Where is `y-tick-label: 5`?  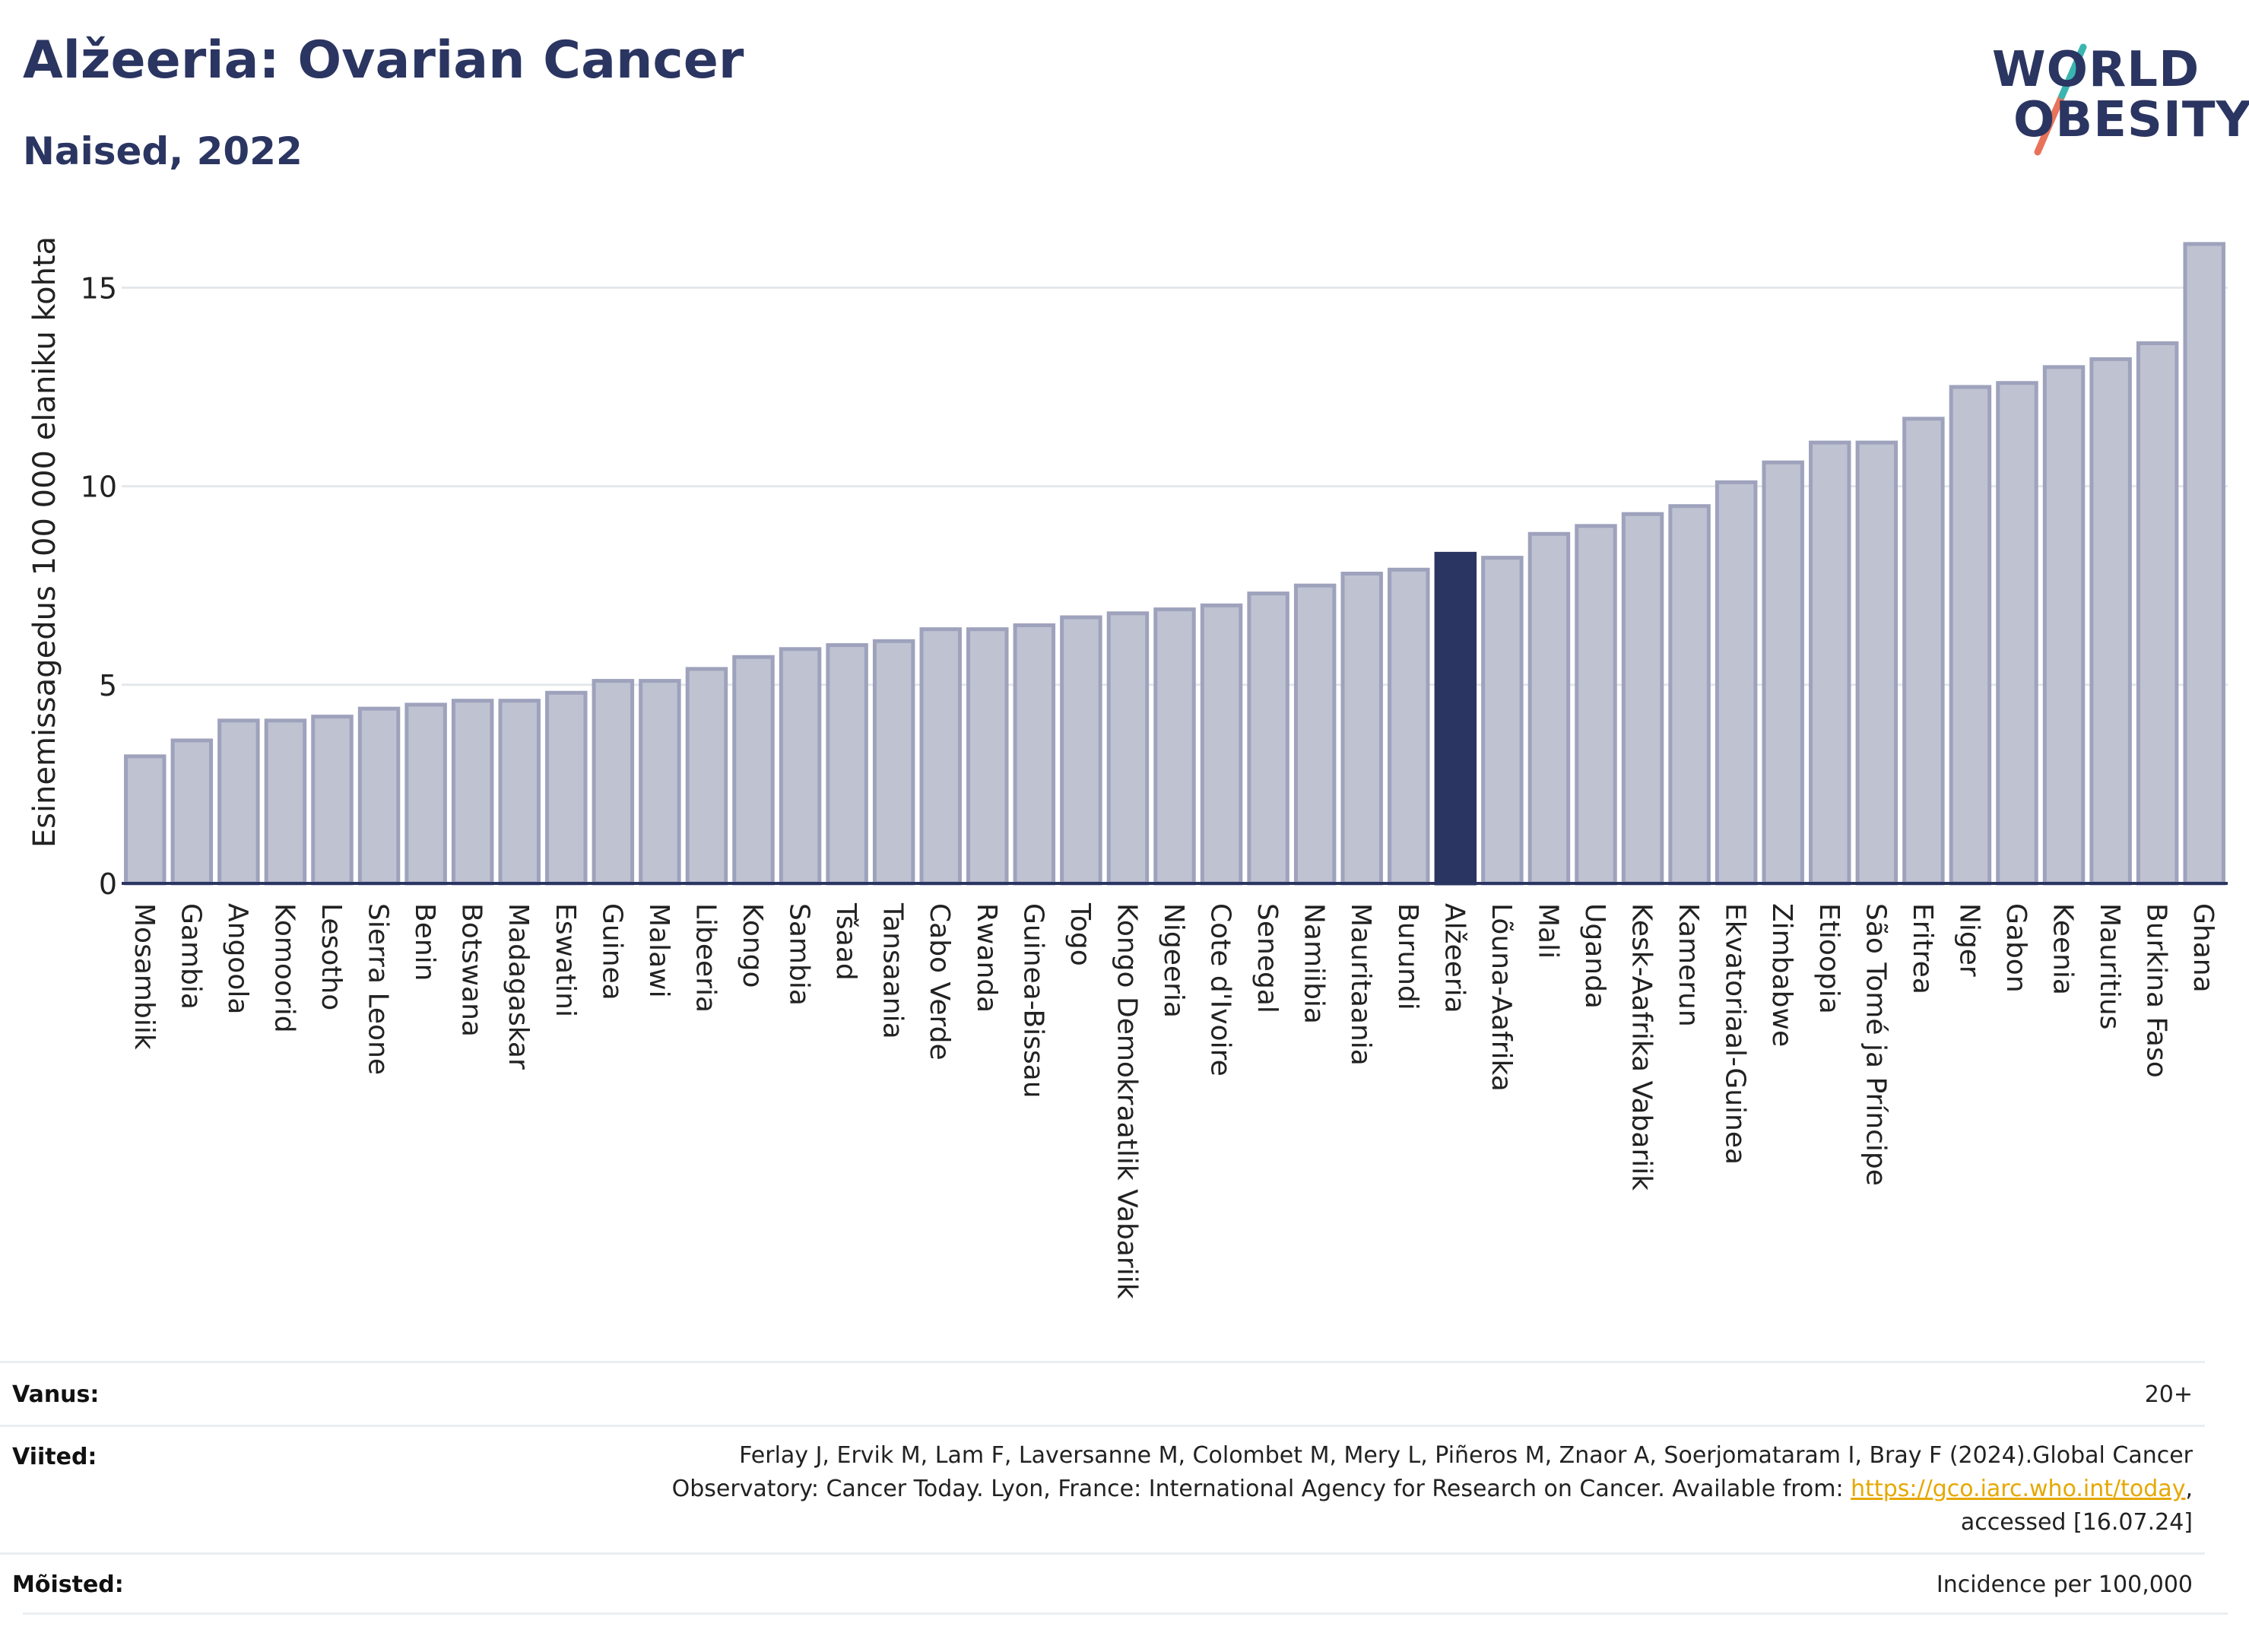 y-tick-label: 5 is located at coordinates (108, 685).